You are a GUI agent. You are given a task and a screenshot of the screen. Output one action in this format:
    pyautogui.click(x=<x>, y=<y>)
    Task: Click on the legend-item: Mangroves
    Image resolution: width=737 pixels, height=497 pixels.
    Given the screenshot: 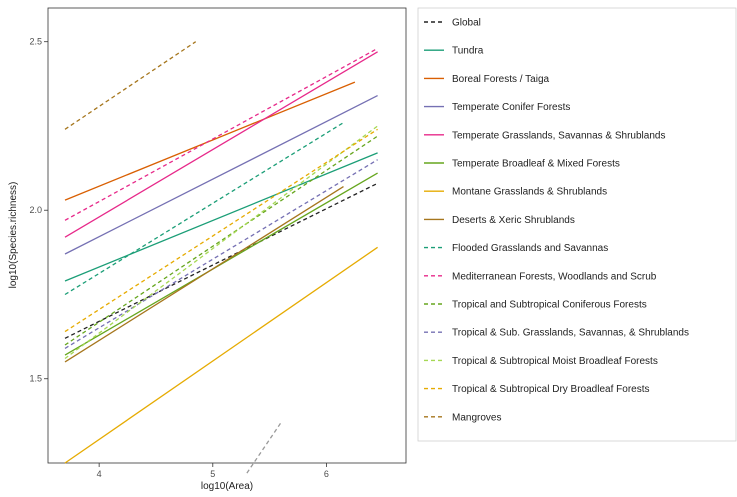 What is the action you would take?
    pyautogui.click(x=462, y=417)
    